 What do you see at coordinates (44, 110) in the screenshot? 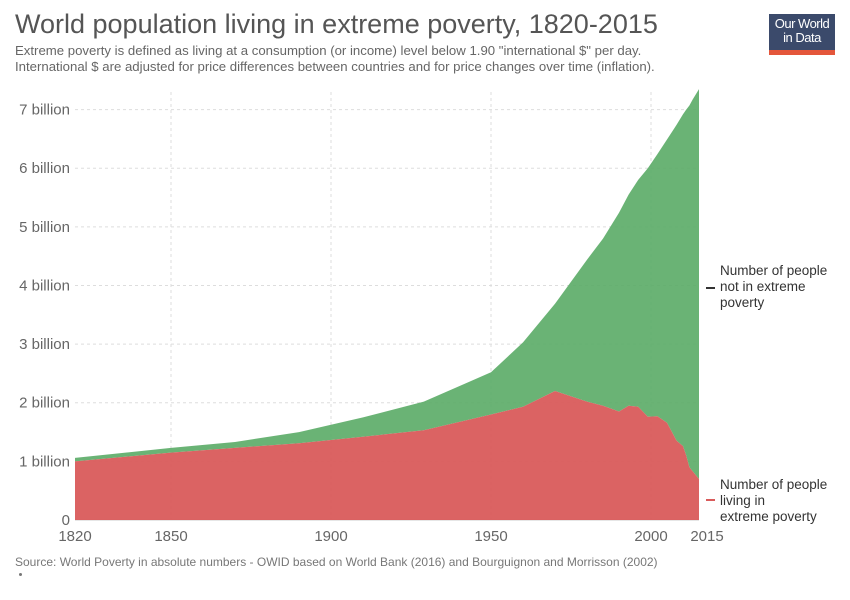
I see `y-tick-label: 7 billion` at bounding box center [44, 110].